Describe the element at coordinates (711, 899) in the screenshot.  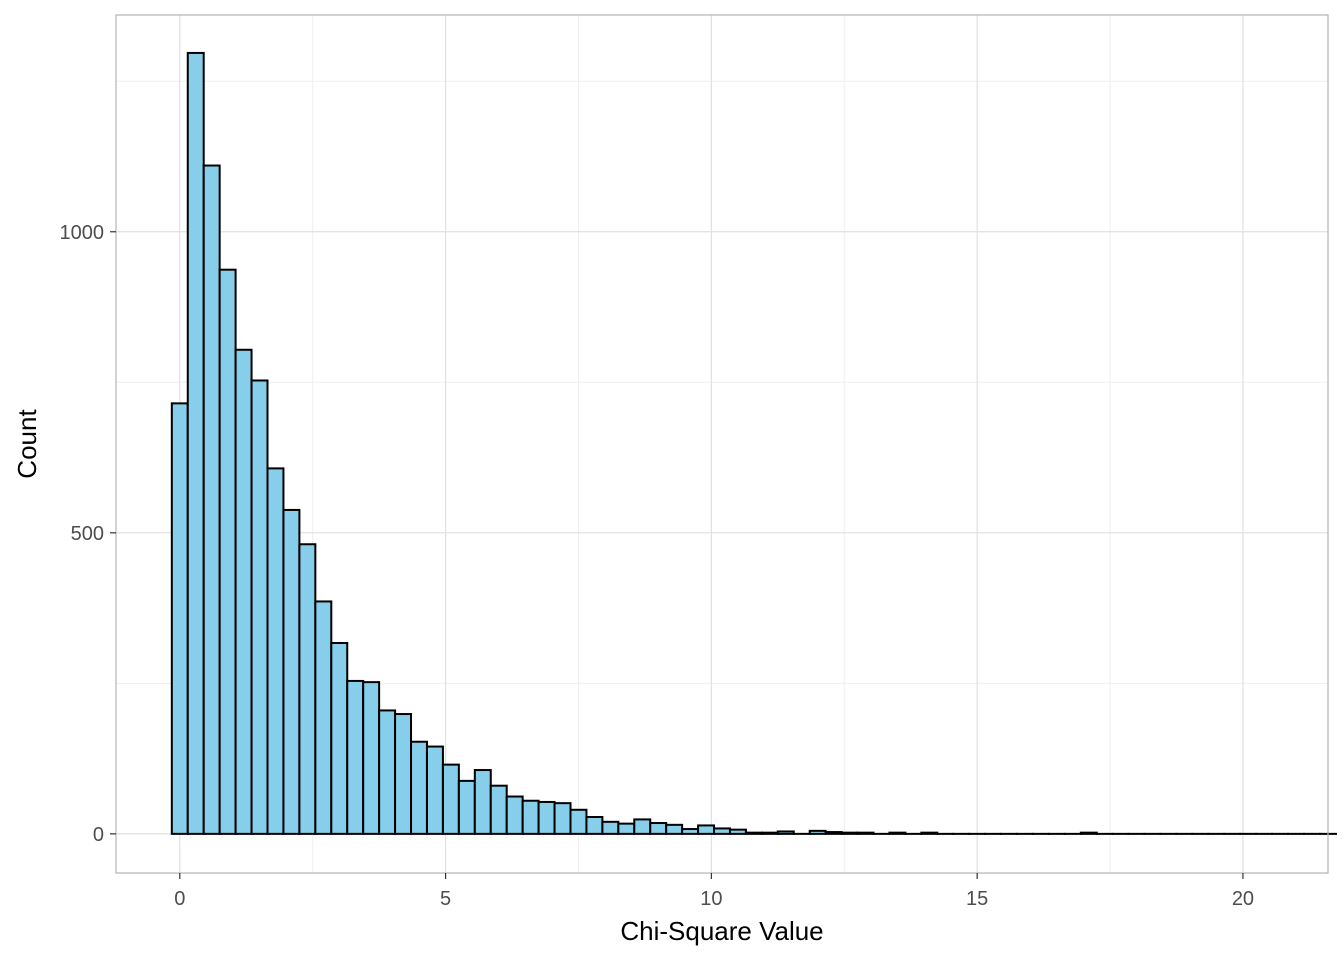
I see `x-tick-label: 10` at that location.